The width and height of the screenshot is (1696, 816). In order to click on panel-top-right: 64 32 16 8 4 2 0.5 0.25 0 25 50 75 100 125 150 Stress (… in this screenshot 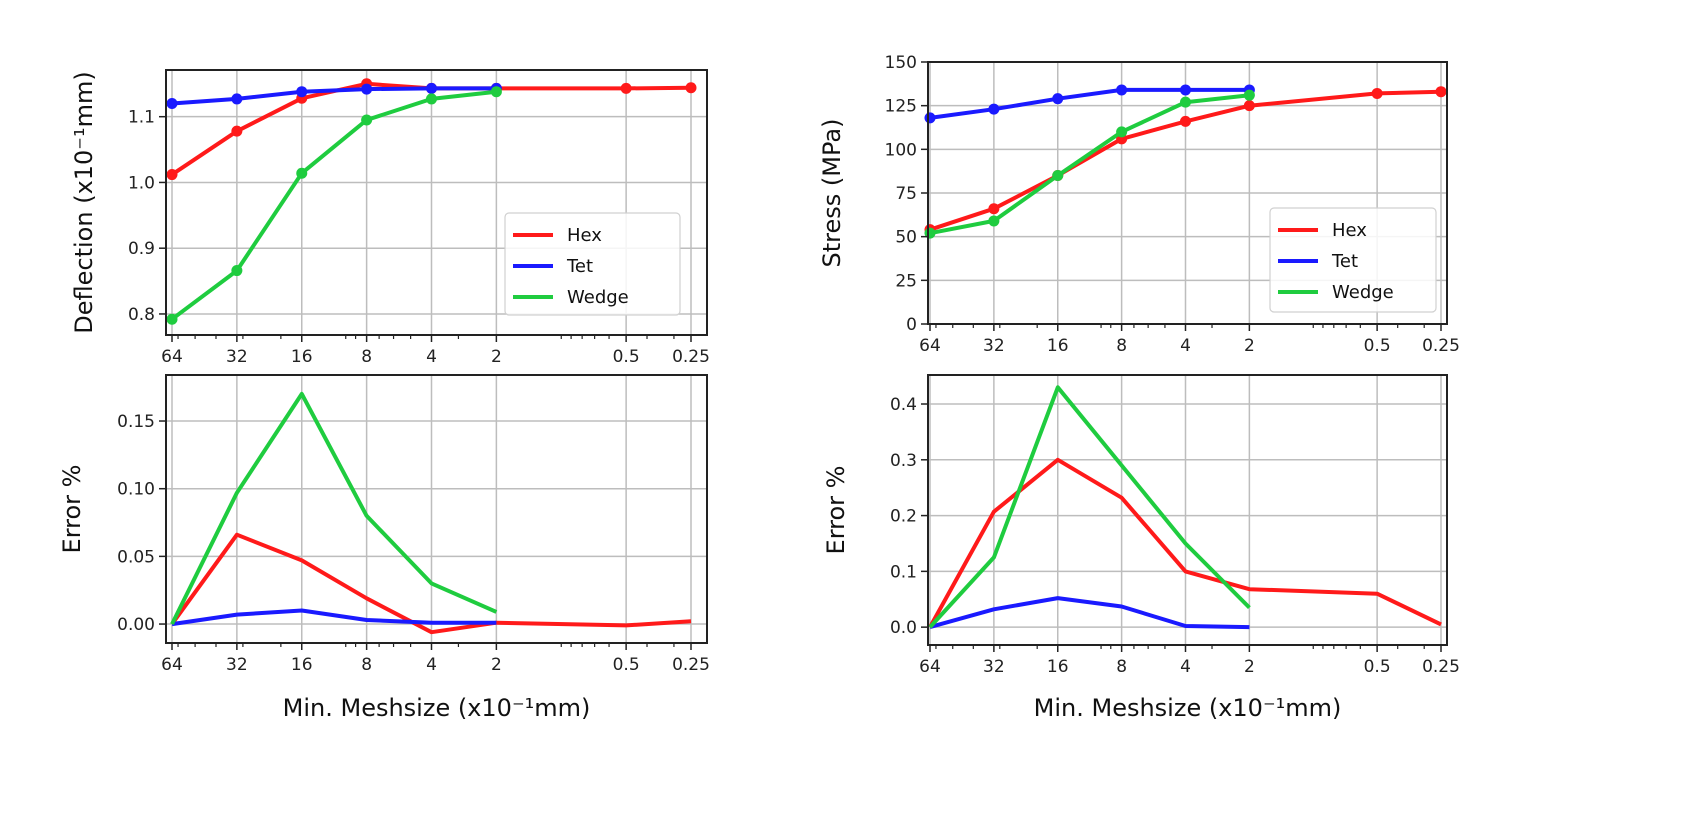, I will do `click(1139, 204)`.